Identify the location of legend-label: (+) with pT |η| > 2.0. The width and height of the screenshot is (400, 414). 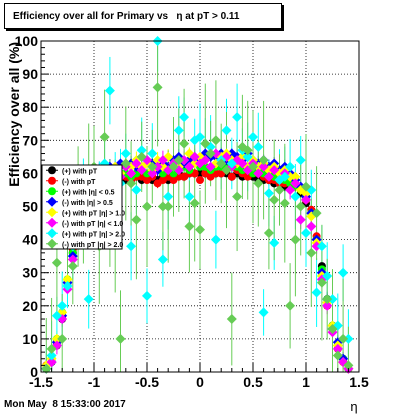
(93, 234).